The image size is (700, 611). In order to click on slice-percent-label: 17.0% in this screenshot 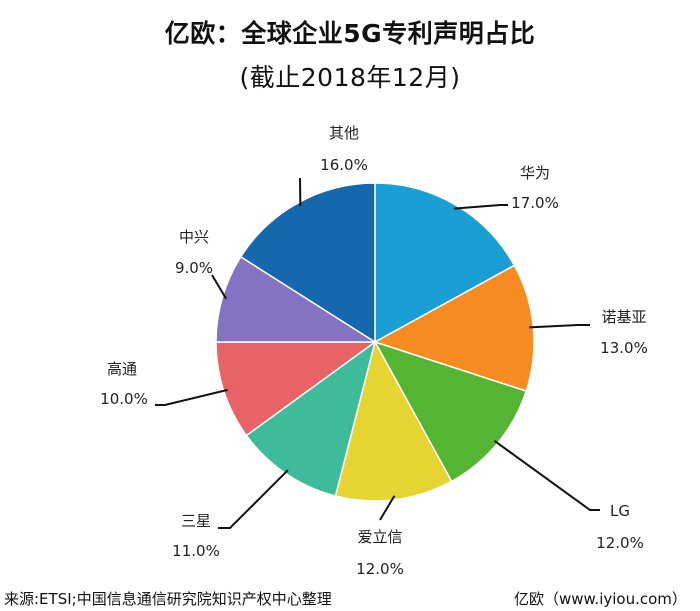, I will do `click(535, 203)`.